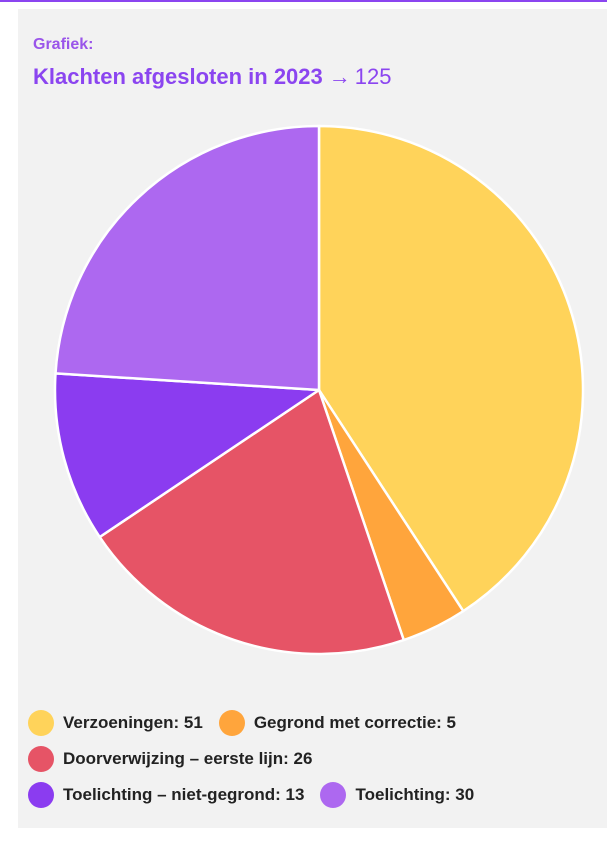  Describe the element at coordinates (178, 76) in the screenshot. I see `chart-title-text: Klachten afgesloten in 2023` at that location.